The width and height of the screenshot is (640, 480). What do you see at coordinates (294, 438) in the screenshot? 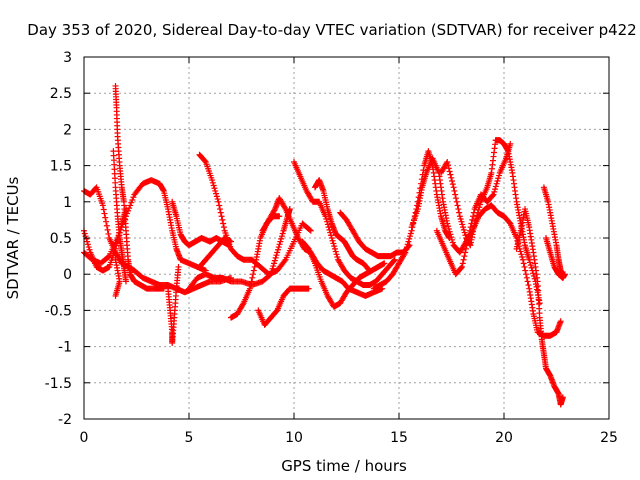
I see `x-tick-label: 10` at bounding box center [294, 438].